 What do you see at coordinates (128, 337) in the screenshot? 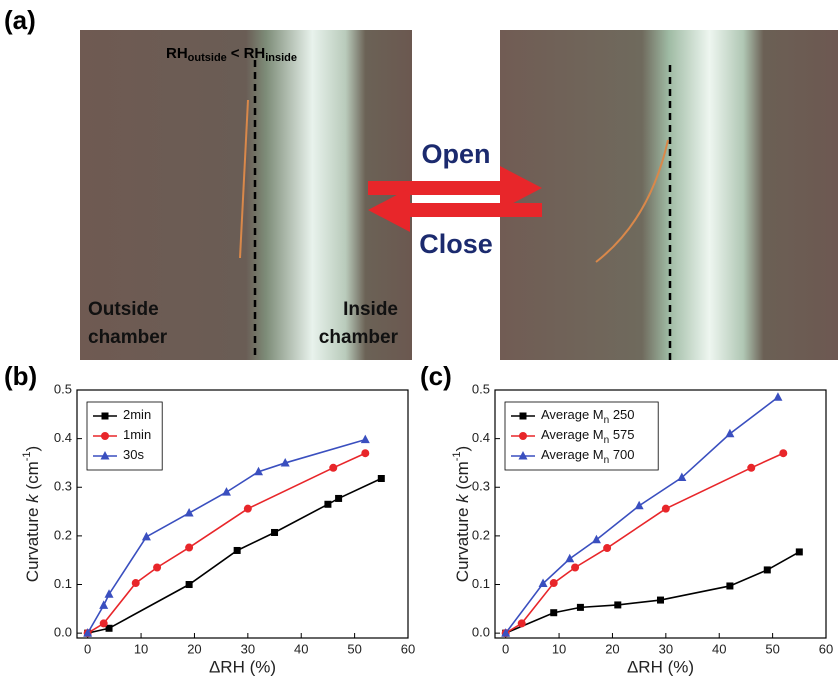
I see `outside-label: chamber` at bounding box center [128, 337].